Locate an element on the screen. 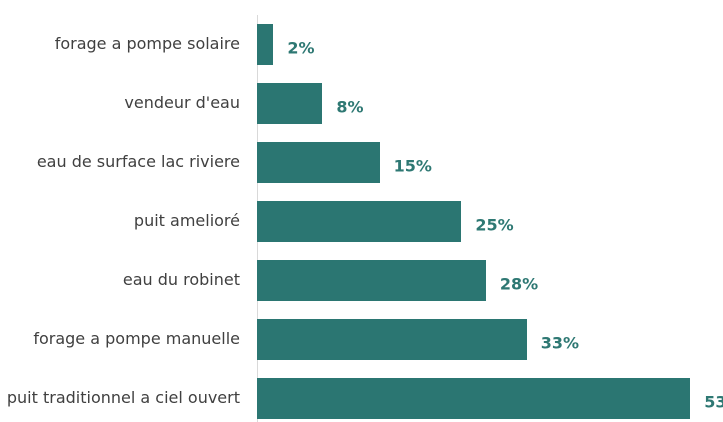  category-label: puit traditionnel a ciel ouvert is located at coordinates (123, 397).